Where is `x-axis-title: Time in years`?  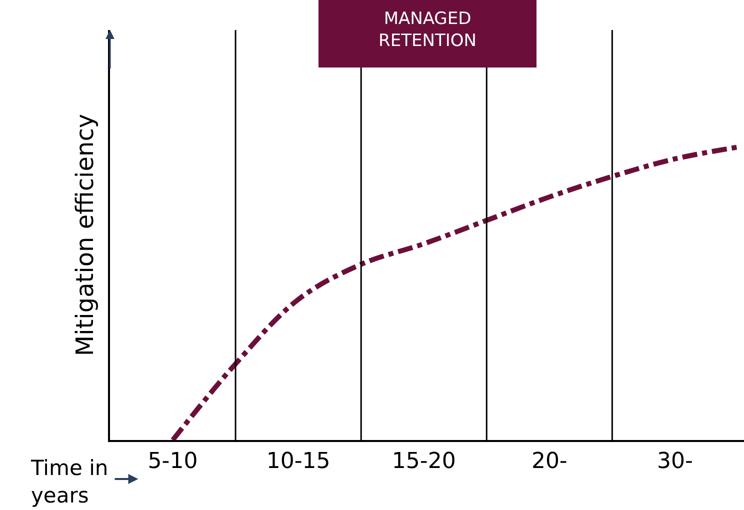
x-axis-title: Time in years is located at coordinates (69, 482).